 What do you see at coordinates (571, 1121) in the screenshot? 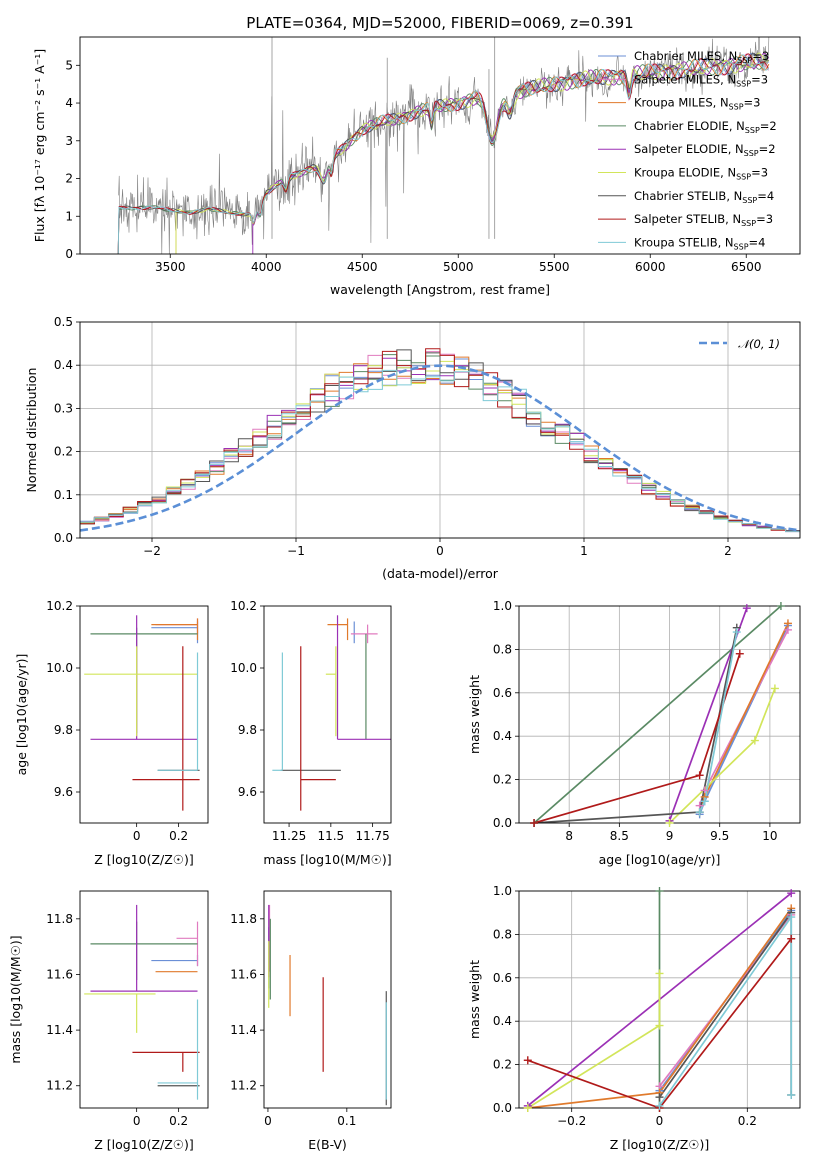
I see `x-tick-label: −0.2` at bounding box center [571, 1121].